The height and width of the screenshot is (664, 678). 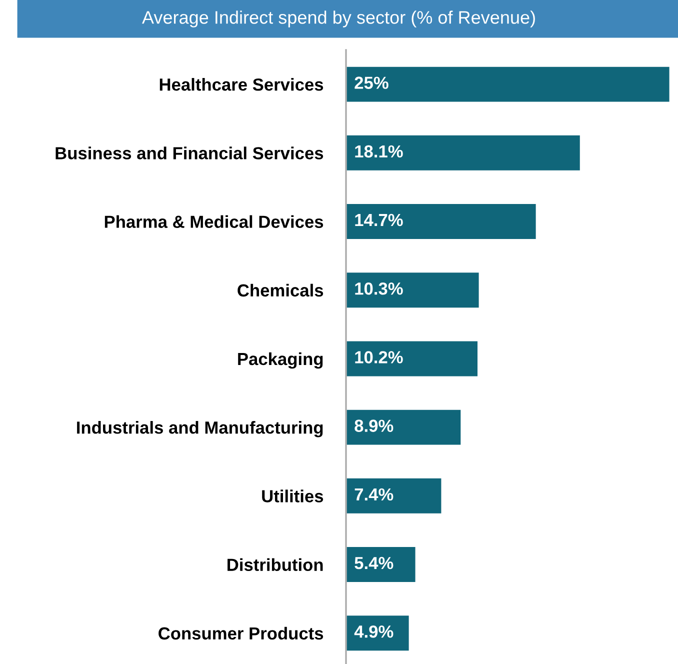 I want to click on y-tick-label: Business and Financial Services, so click(x=190, y=153).